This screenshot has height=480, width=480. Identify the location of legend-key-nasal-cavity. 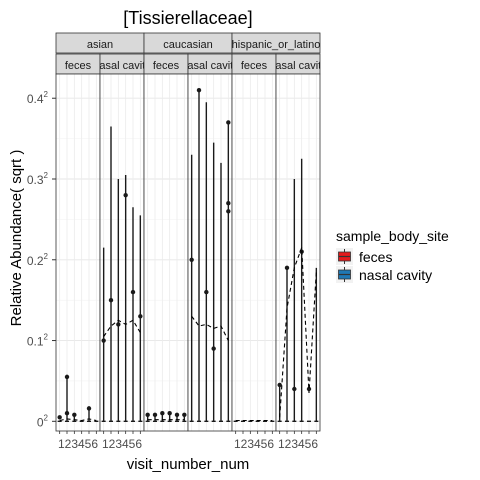
(344, 274).